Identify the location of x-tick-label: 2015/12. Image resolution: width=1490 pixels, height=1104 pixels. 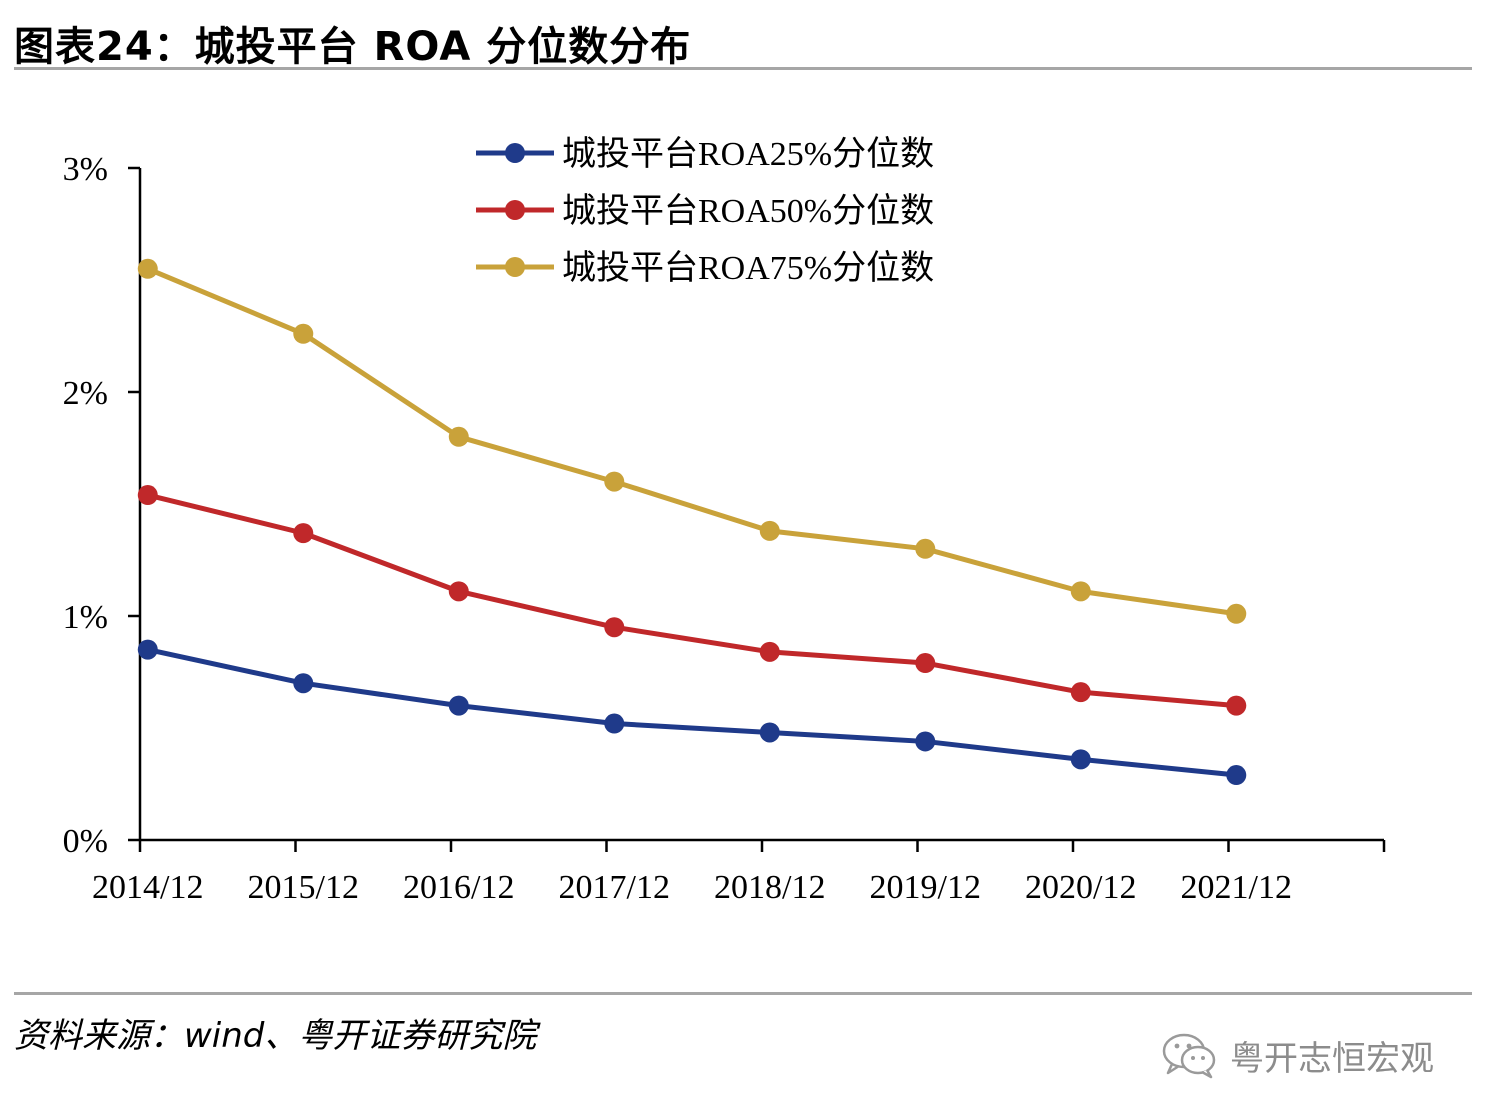
(303, 887).